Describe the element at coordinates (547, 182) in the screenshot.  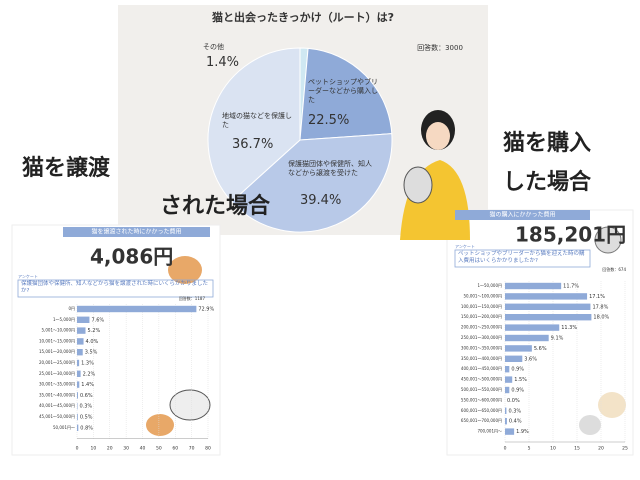
I see `caption: した場合` at that location.